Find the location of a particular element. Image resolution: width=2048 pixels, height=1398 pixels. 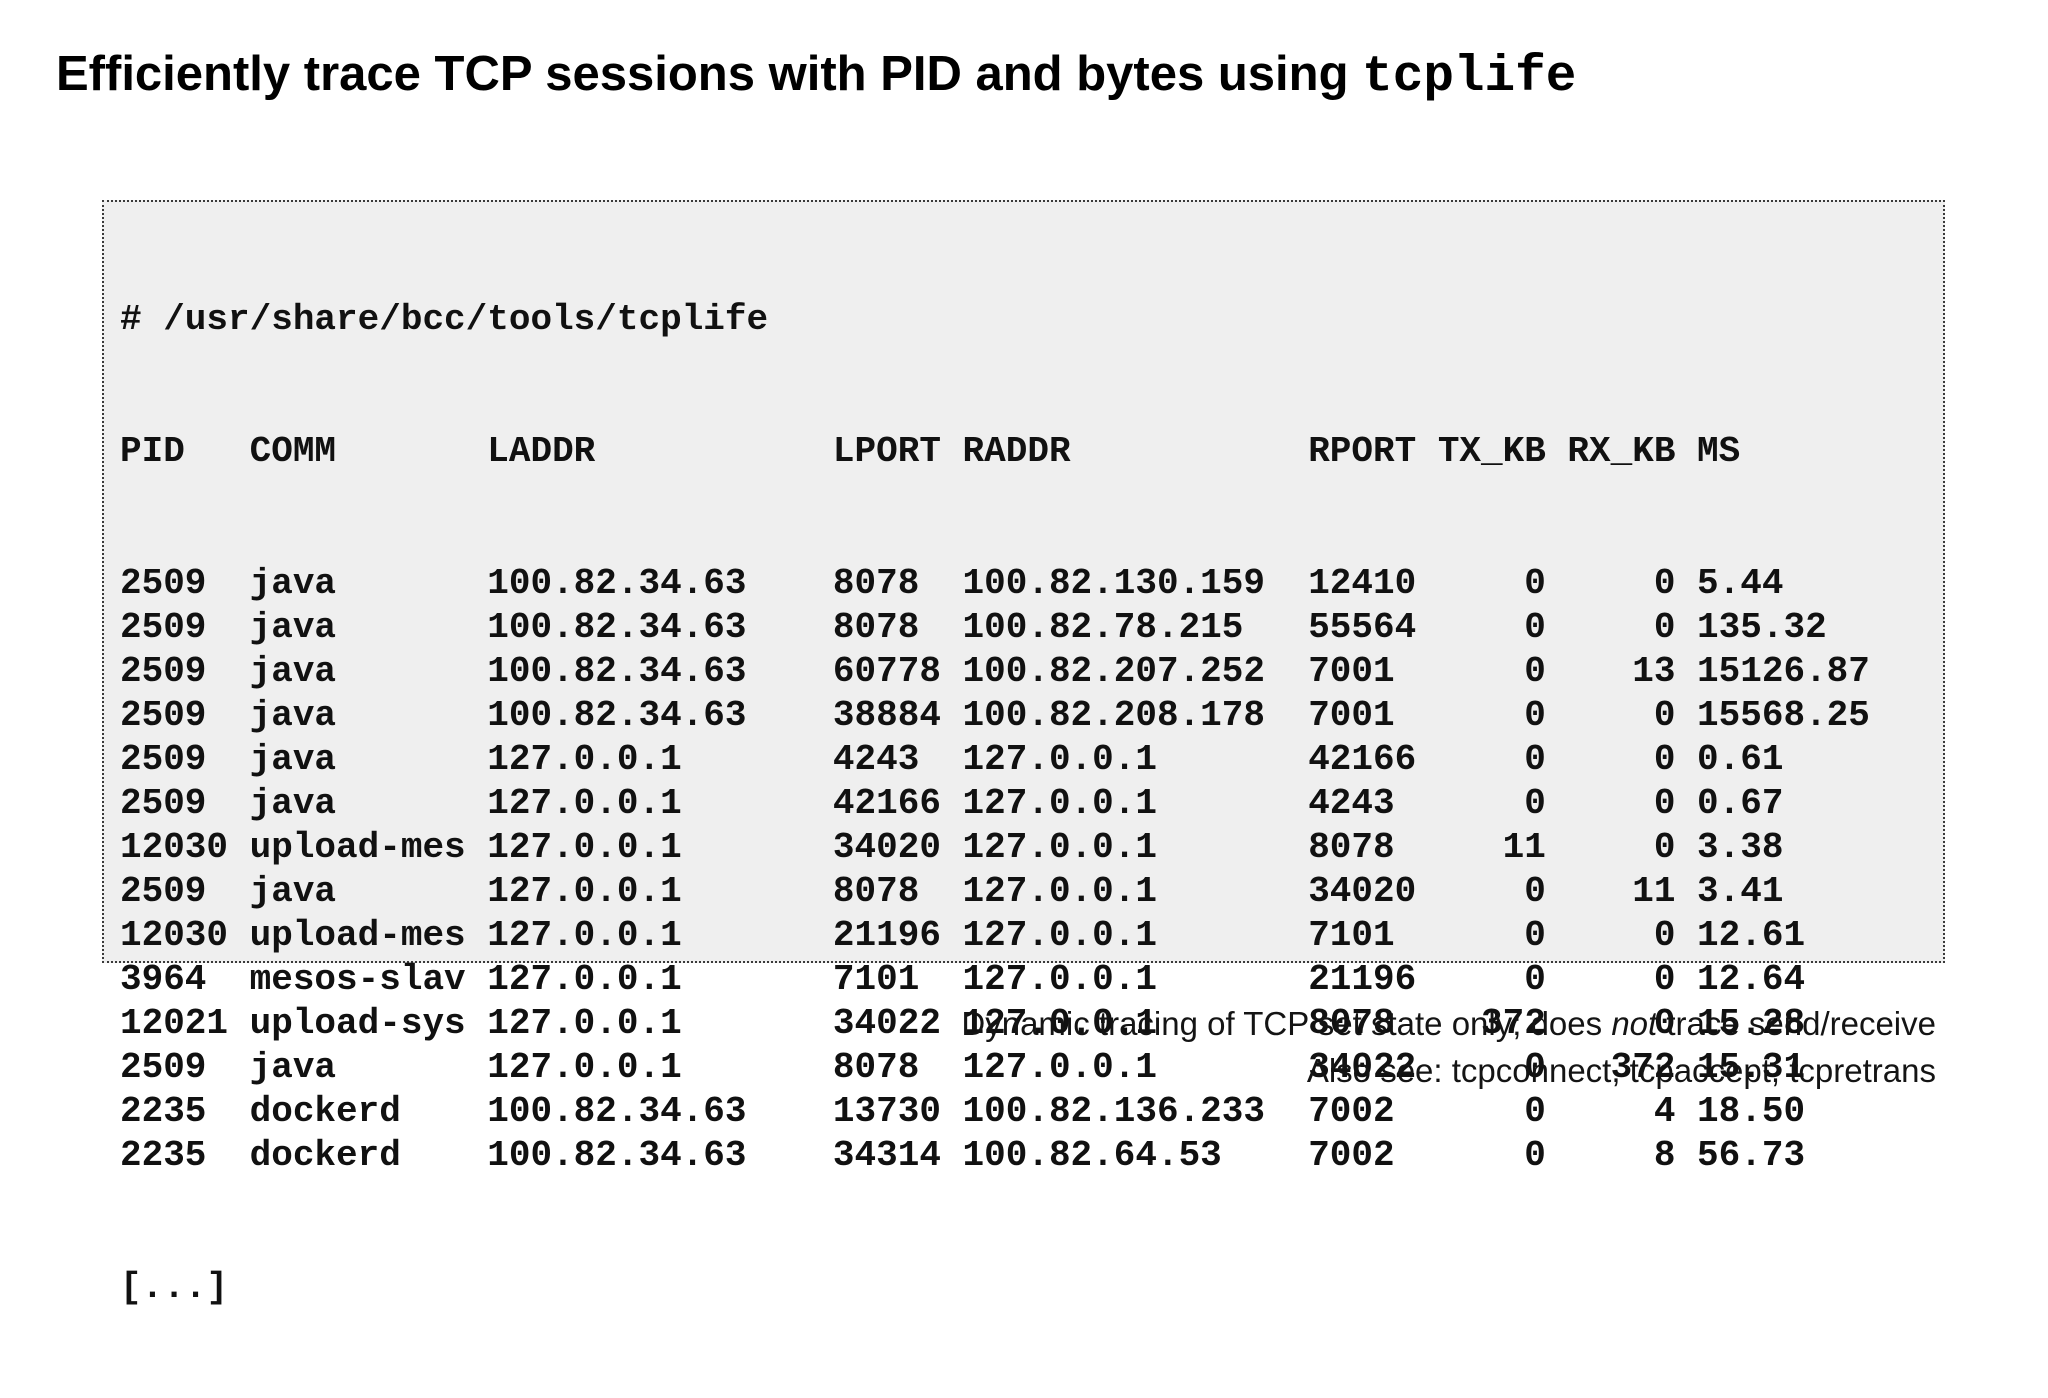

truncation-indicator: [...] is located at coordinates (174, 1287).